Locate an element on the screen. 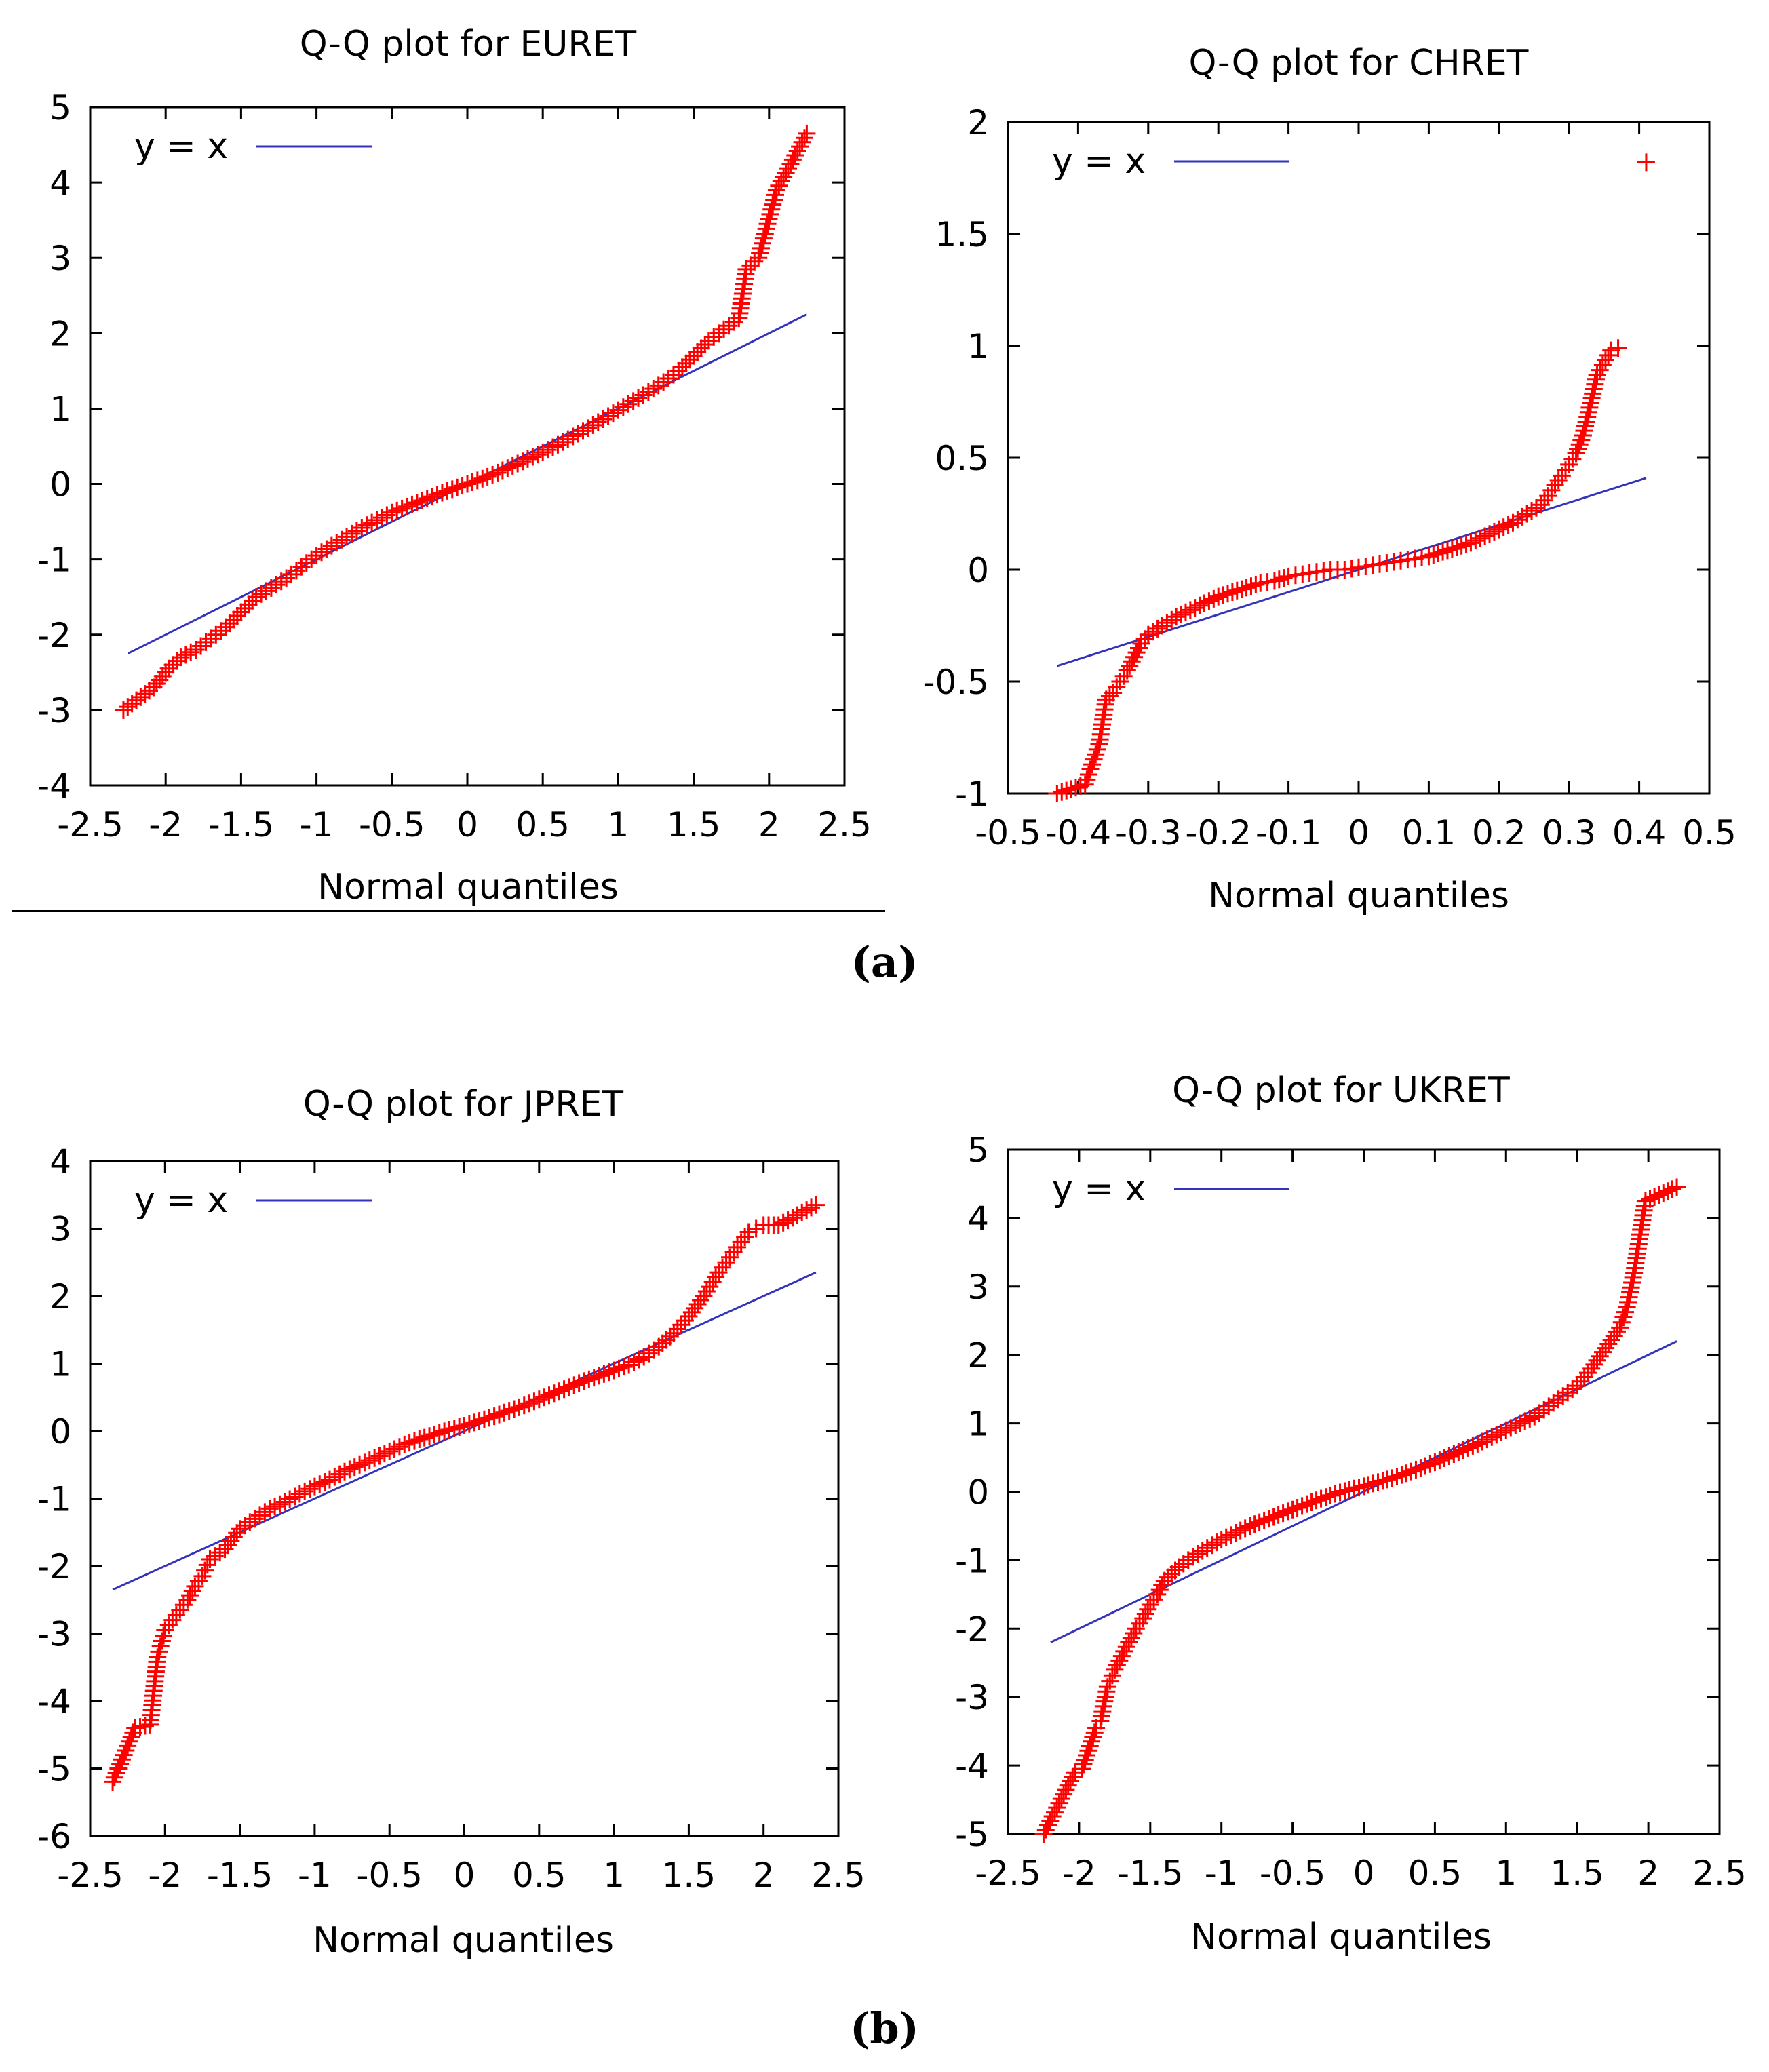 The image size is (1769, 2072). y-tick-label: 1 is located at coordinates (60, 1364).